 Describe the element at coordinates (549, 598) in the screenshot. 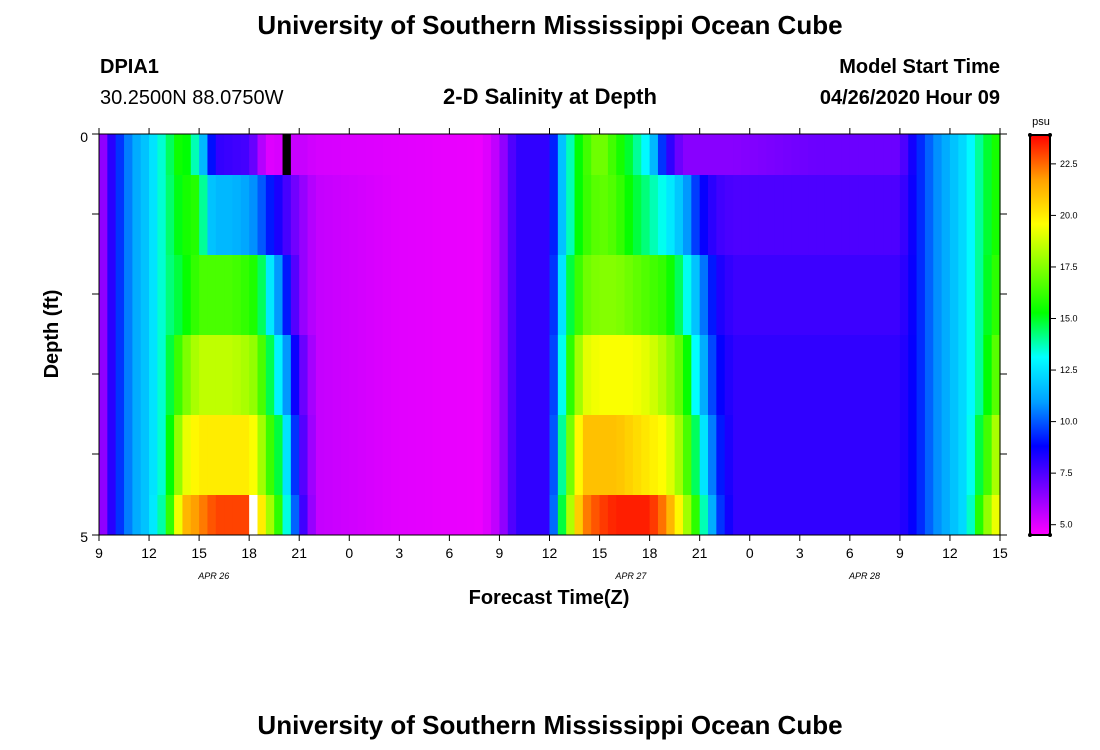

I see `x-axis-label: Forecast Time(Z)` at that location.